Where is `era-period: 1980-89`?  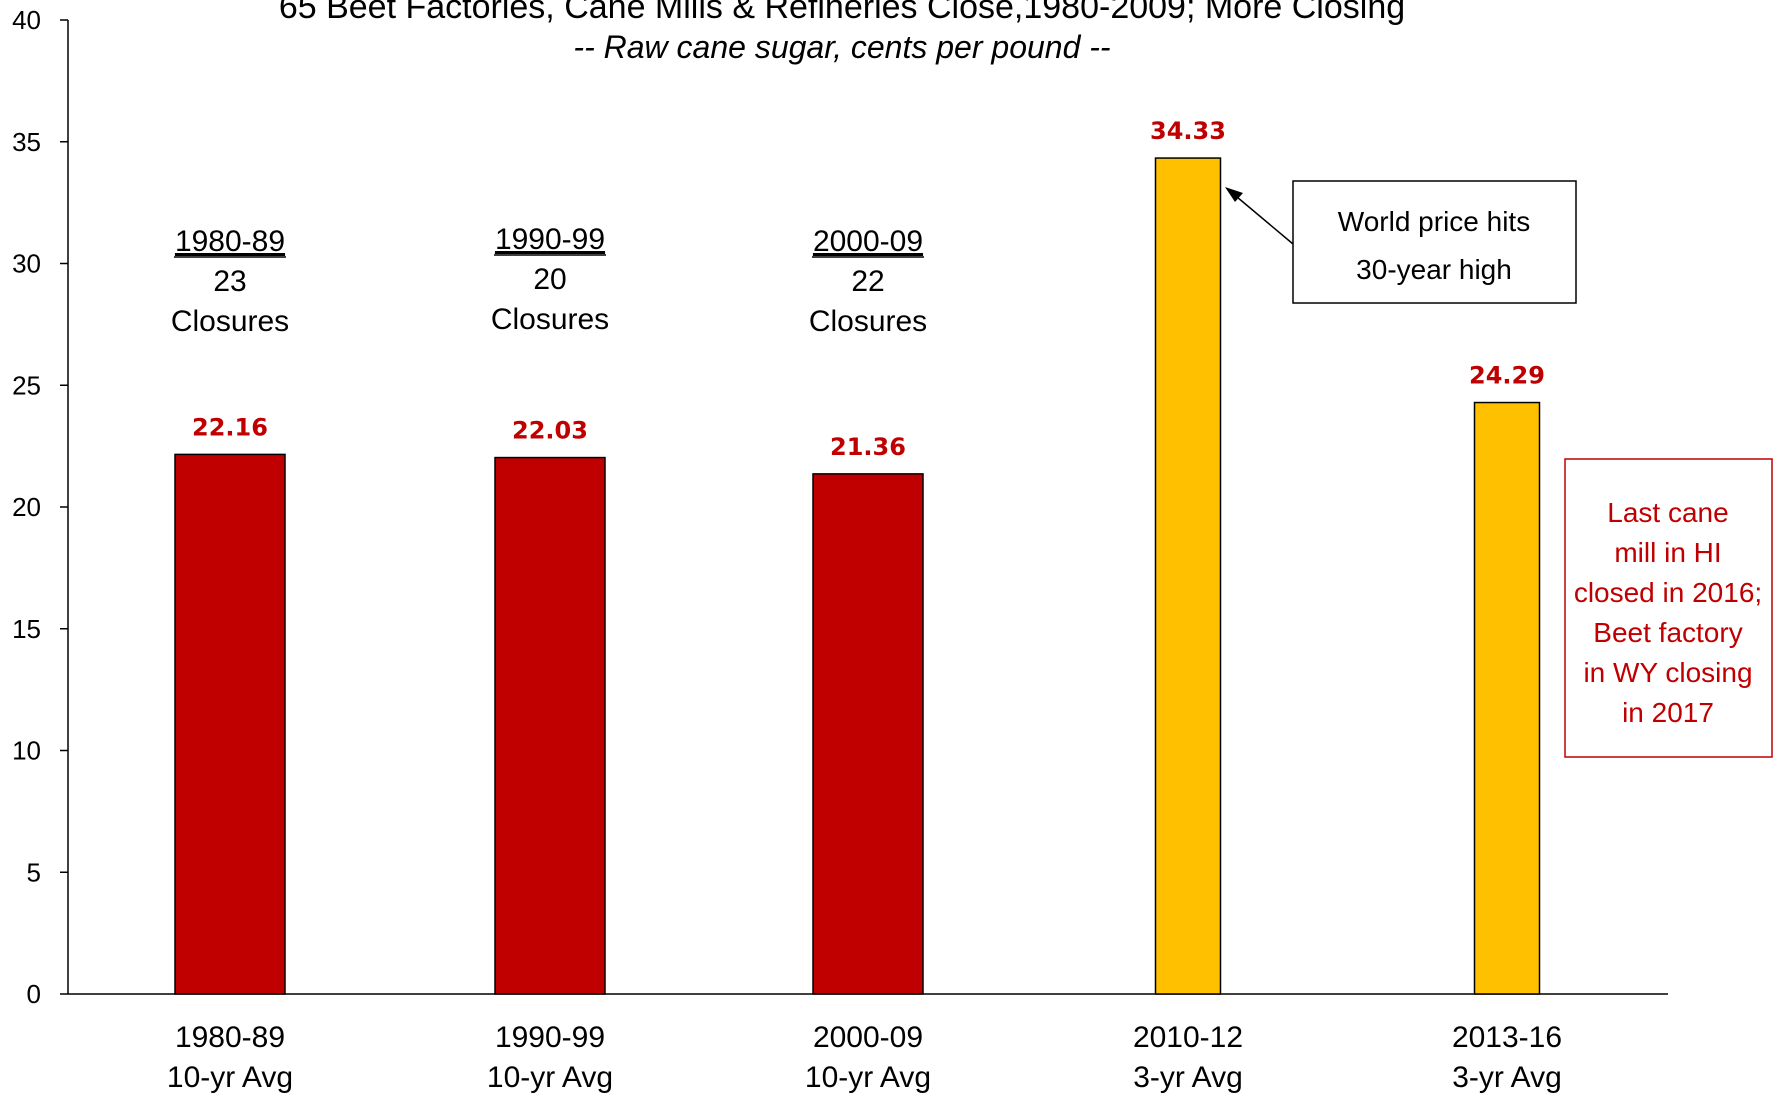 era-period: 1980-89 is located at coordinates (230, 241).